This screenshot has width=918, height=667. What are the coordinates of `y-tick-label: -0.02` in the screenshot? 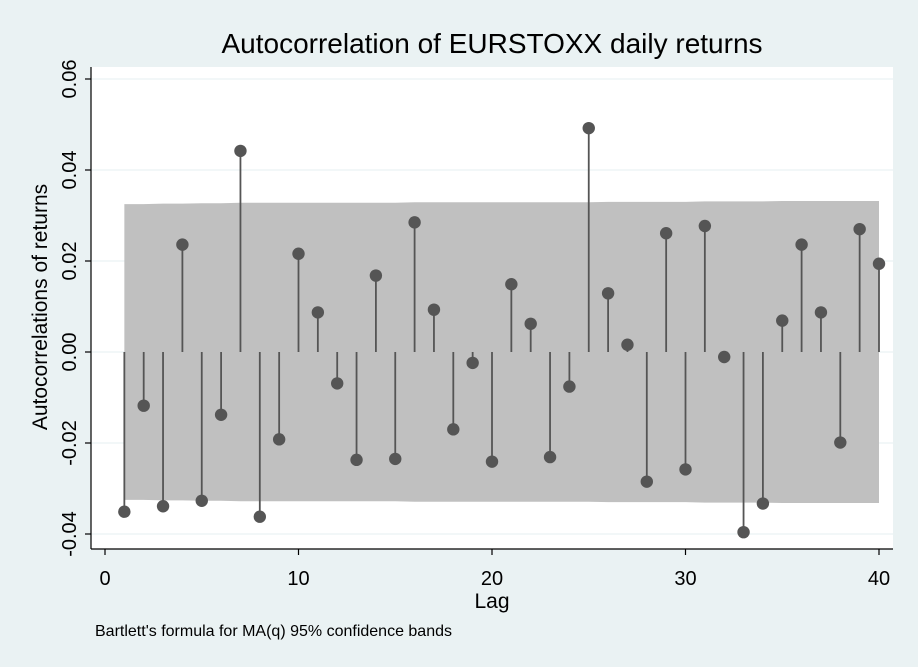 It's located at (70, 443).